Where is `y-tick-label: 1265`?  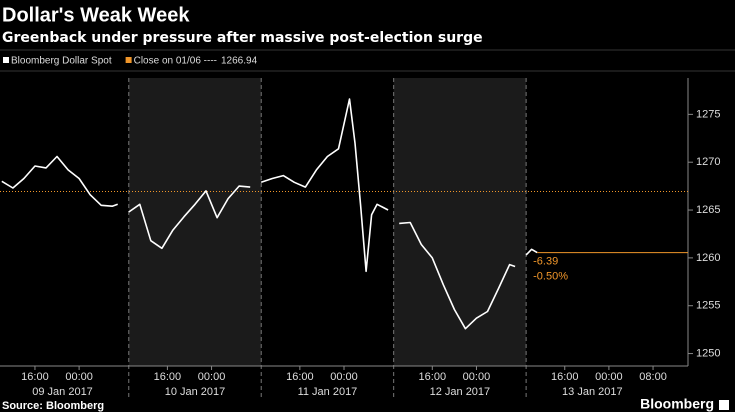 y-tick-label: 1265 is located at coordinates (708, 210).